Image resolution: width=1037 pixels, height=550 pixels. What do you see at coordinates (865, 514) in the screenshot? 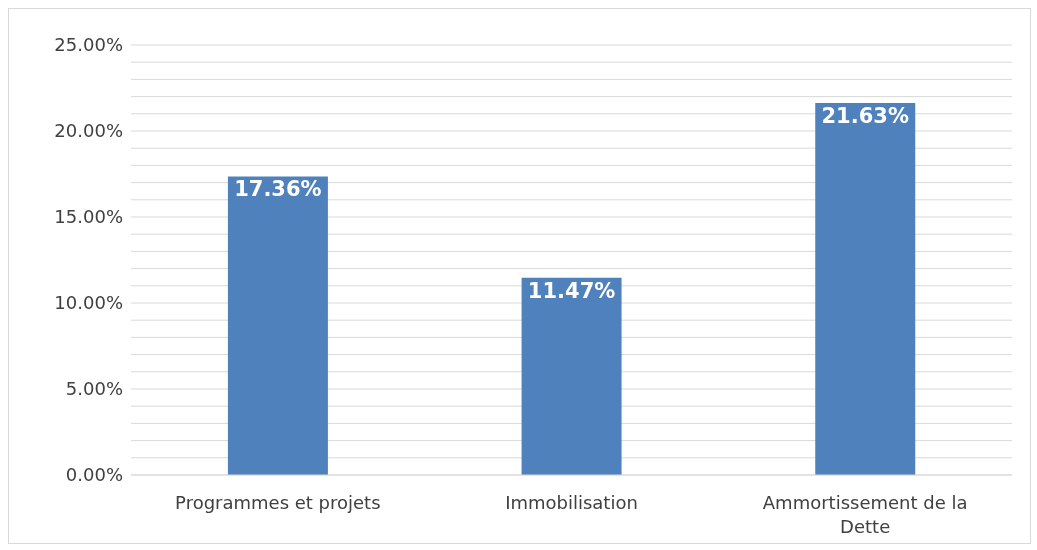
I see `x-tick-label: Ammortissement de la Dette` at bounding box center [865, 514].